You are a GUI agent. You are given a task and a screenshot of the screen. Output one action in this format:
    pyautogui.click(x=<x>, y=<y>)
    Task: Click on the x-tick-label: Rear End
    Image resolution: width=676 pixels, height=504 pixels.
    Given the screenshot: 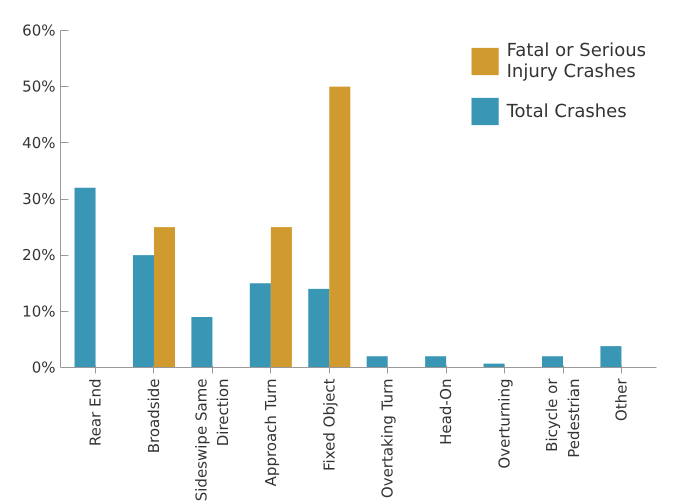 What is the action you would take?
    pyautogui.click(x=95, y=412)
    